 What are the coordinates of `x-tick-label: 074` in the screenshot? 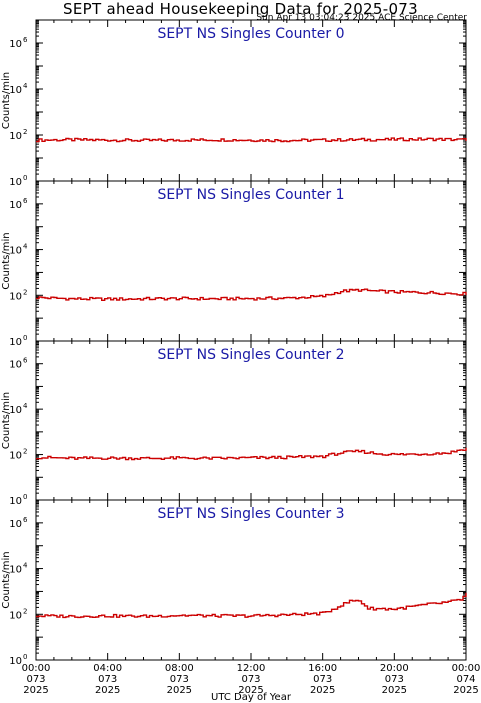 It's located at (465, 679).